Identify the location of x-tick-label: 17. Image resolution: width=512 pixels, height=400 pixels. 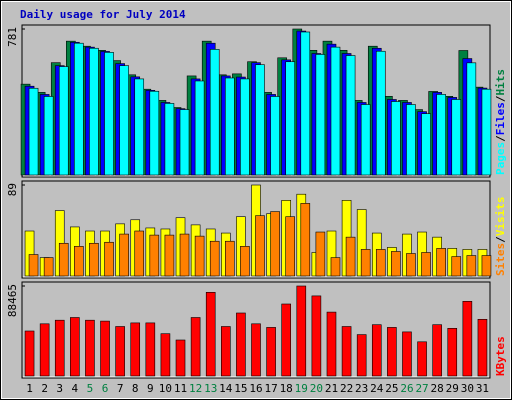
(270, 388).